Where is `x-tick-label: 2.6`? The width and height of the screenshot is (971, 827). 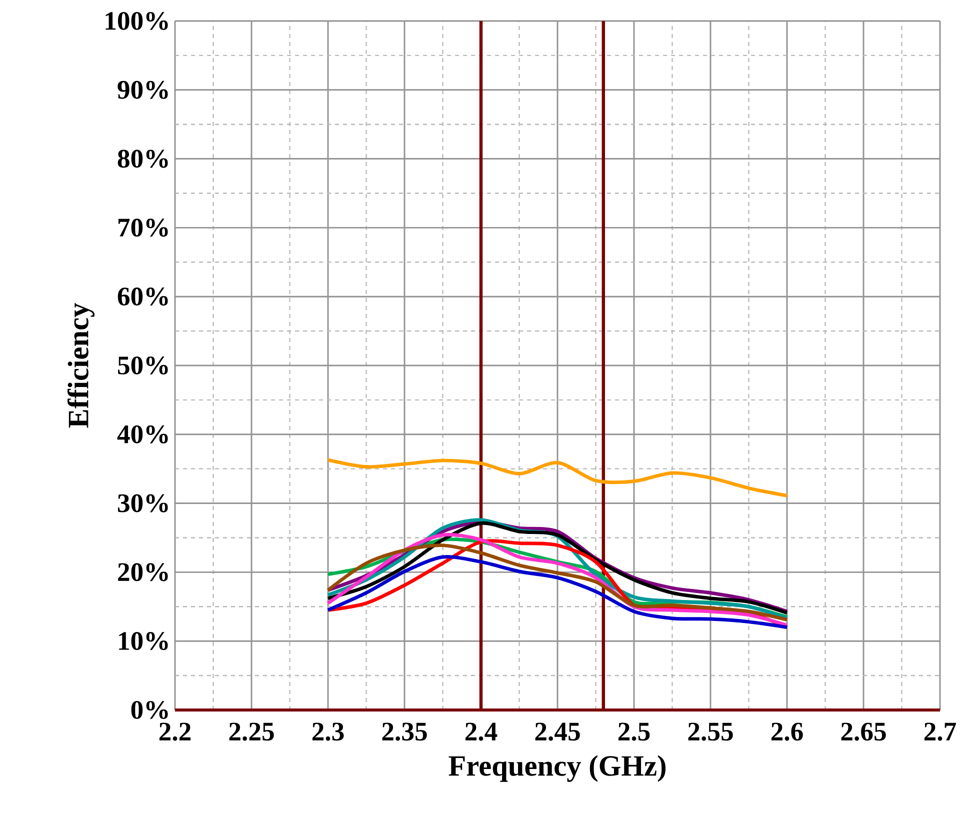 x-tick-label: 2.6 is located at coordinates (787, 731).